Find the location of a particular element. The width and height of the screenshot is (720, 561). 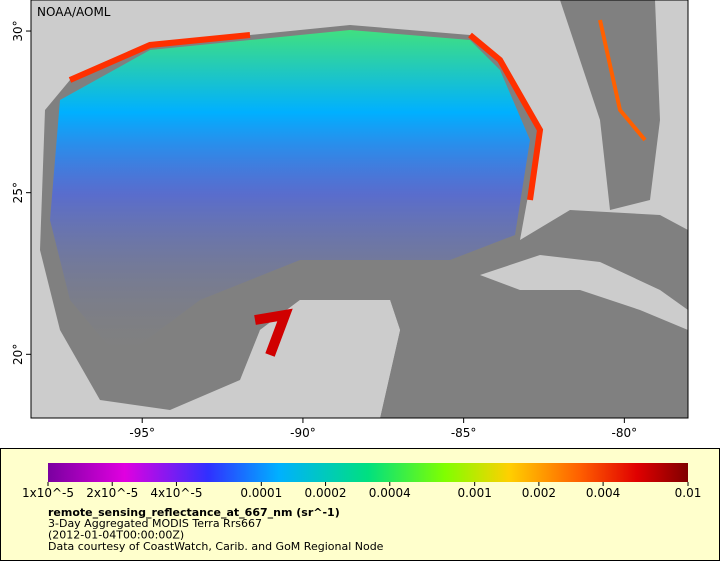

y-tick-label: 25° is located at coordinates (18, 192).